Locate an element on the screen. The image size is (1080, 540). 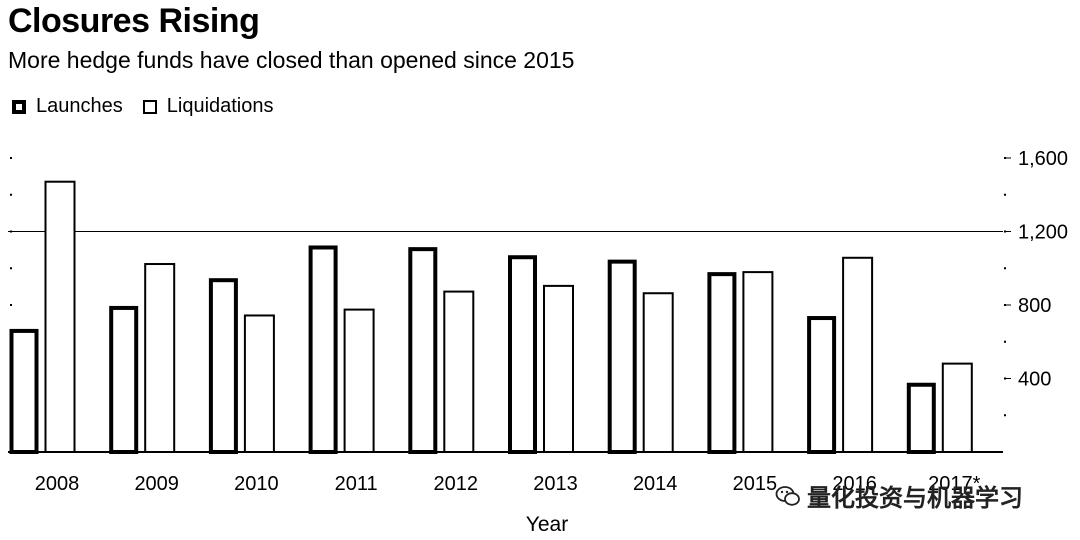
x-tick-label: 2015 is located at coordinates (755, 484).